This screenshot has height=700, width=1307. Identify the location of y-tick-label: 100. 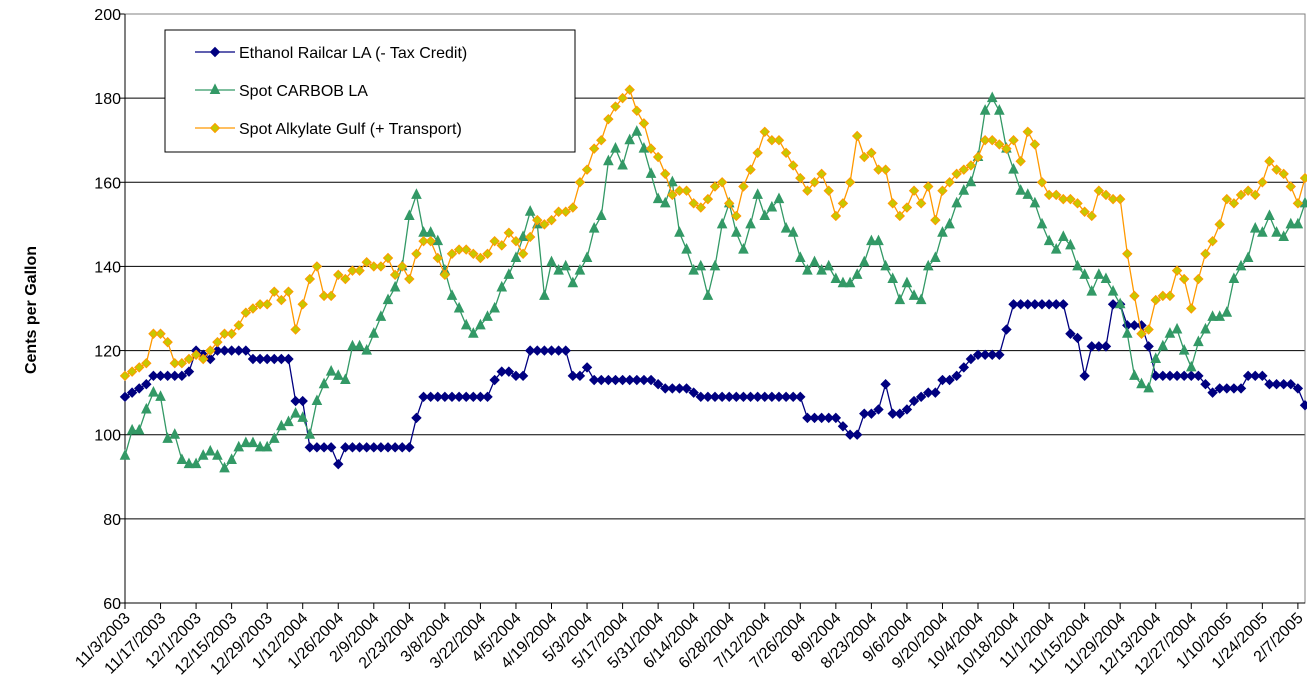
(107, 436).